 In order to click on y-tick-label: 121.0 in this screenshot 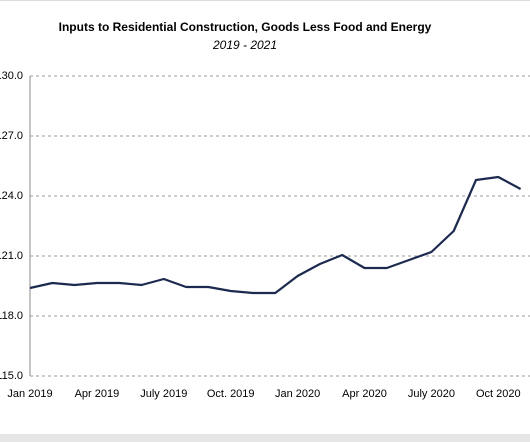, I will do `click(11, 256)`.